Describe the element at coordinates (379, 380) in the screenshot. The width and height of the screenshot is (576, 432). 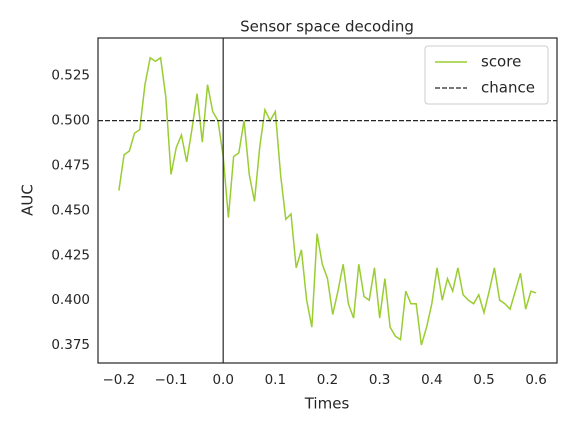
I see `x-tick-label: 0.3` at that location.